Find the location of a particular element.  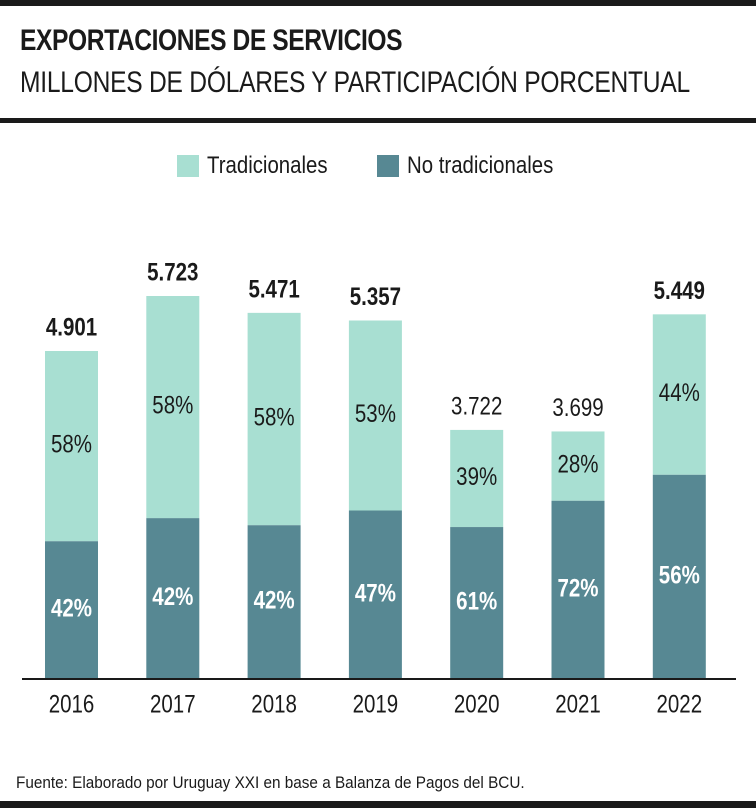

bar-no-tradicionales-2022 is located at coordinates (679, 576).